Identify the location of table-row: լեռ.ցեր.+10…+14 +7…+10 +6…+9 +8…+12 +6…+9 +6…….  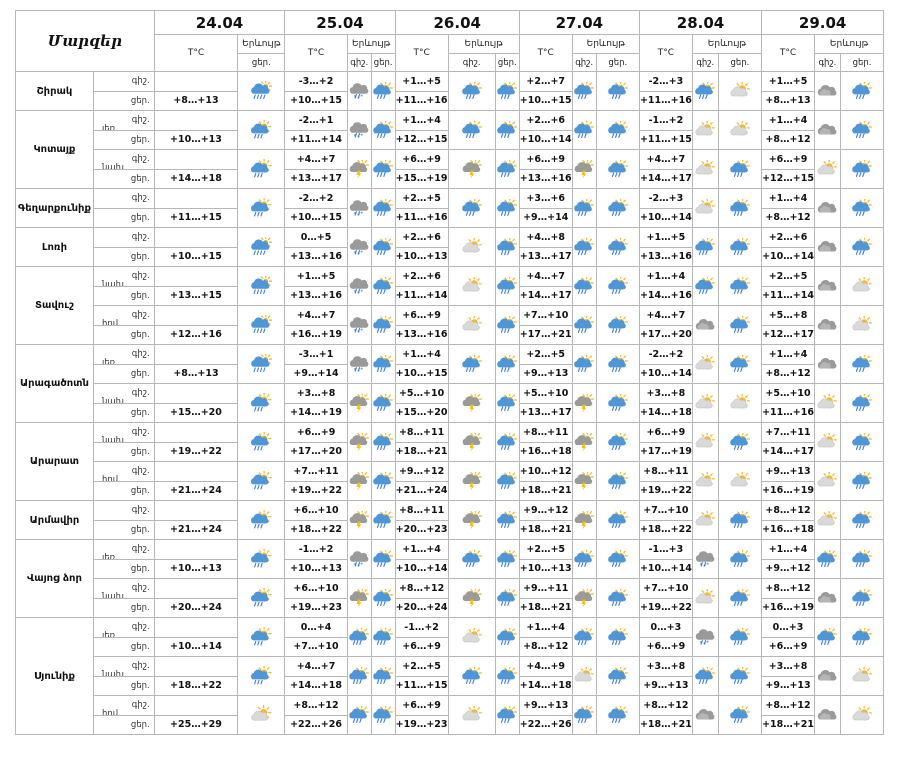
(464, 646).